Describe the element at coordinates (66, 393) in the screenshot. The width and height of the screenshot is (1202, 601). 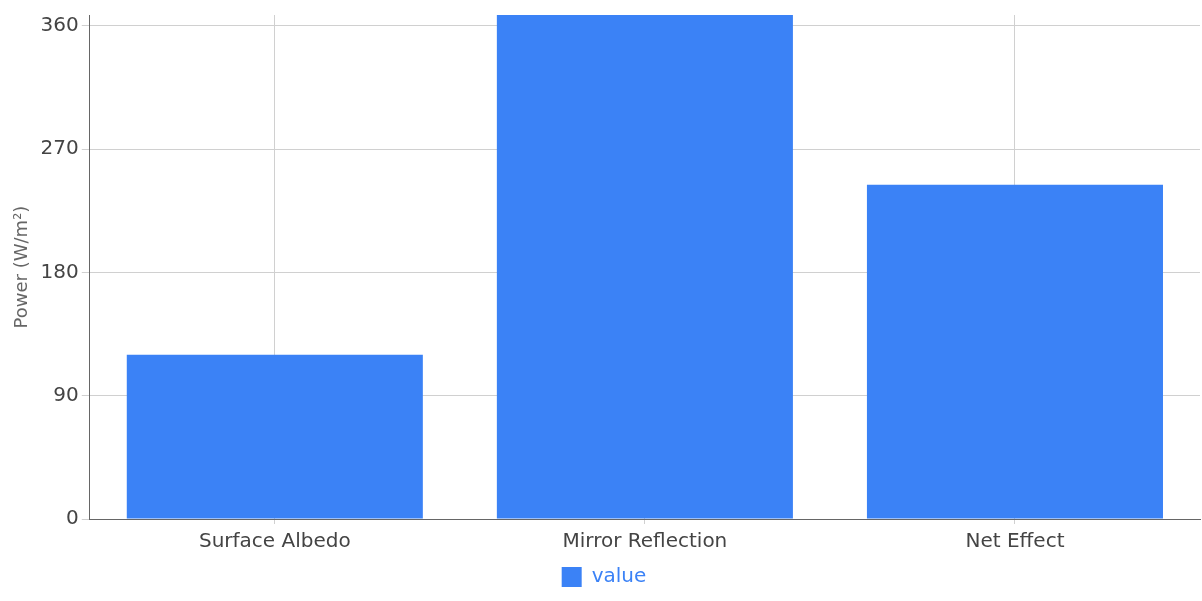
I see `y-tick-label: 90` at that location.